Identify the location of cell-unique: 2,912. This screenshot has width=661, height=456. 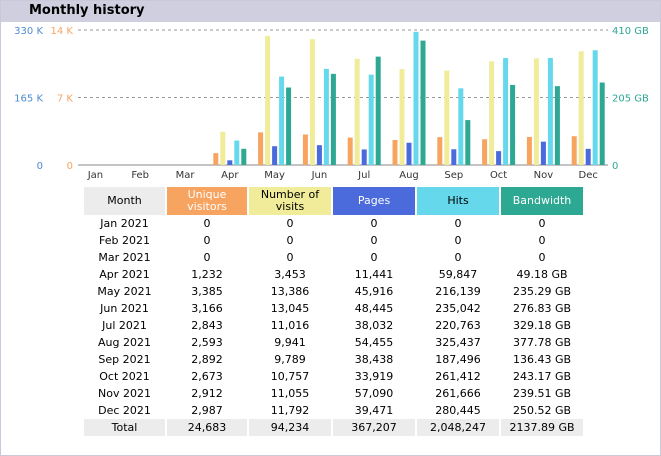
(207, 393).